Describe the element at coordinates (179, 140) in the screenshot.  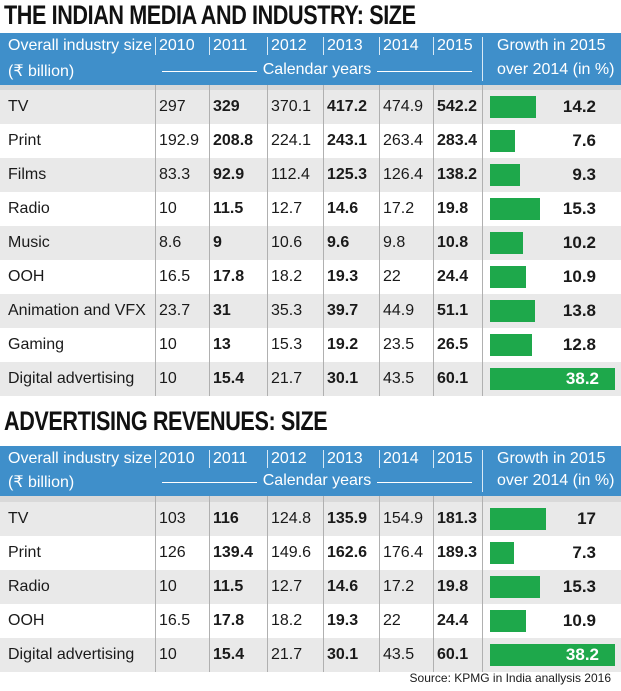
I see `value-cell: 192.9` at that location.